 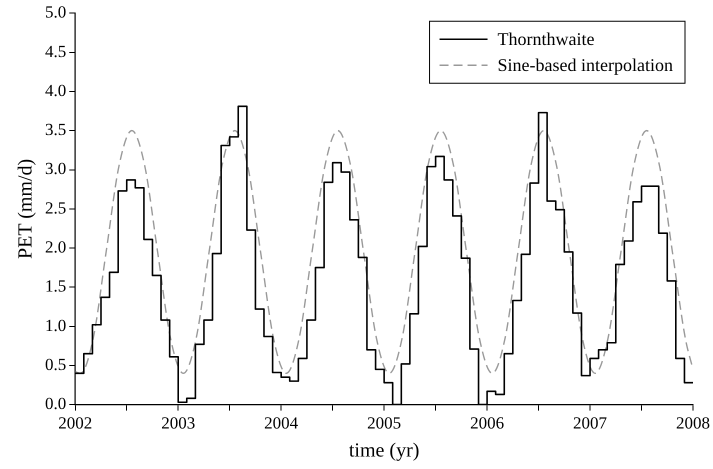 What do you see at coordinates (178, 422) in the screenshot?
I see `x-tick-label: 2003` at bounding box center [178, 422].